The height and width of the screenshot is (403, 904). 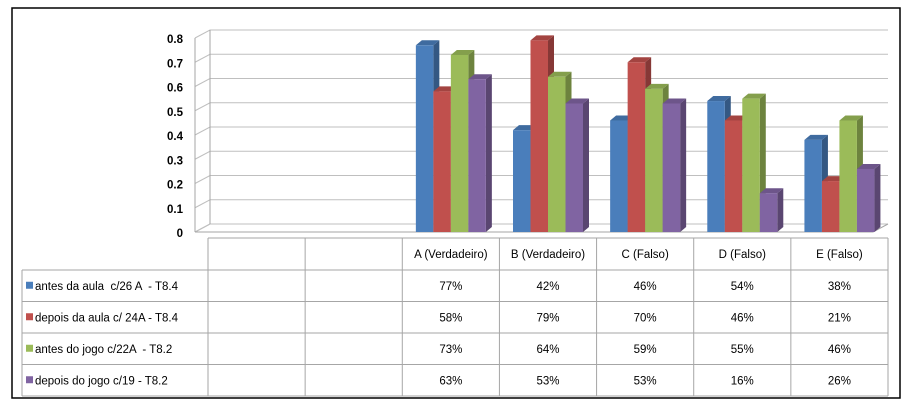 I want to click on legend-label: depois da aula c/ 24A - T8.4, so click(x=107, y=318).